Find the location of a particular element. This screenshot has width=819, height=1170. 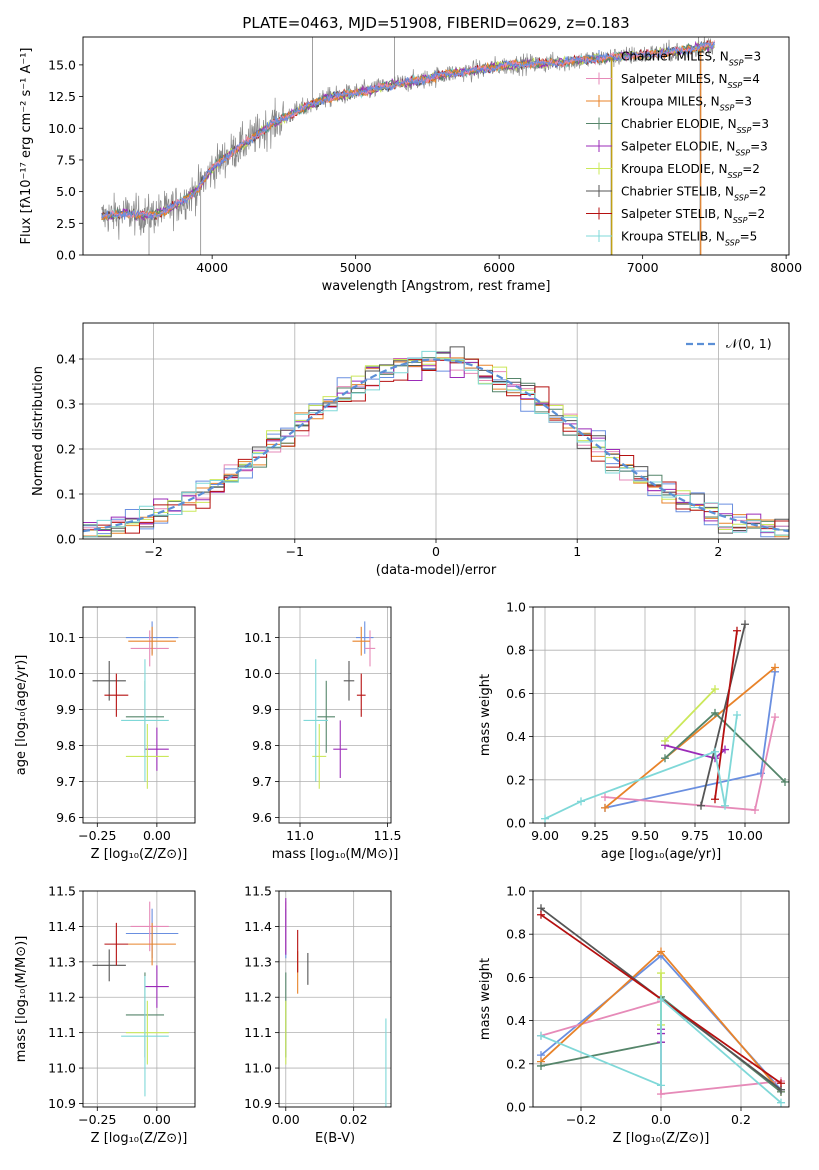

legend-label-n-6: =2 is located at coordinates (758, 192).